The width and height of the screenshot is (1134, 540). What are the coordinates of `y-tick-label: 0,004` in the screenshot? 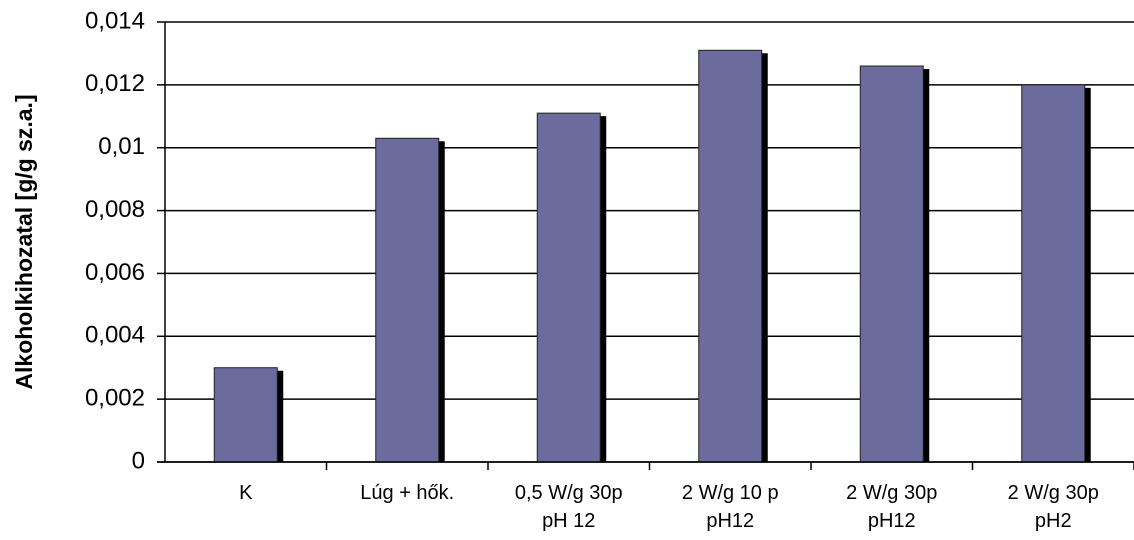 It's located at (115, 335).